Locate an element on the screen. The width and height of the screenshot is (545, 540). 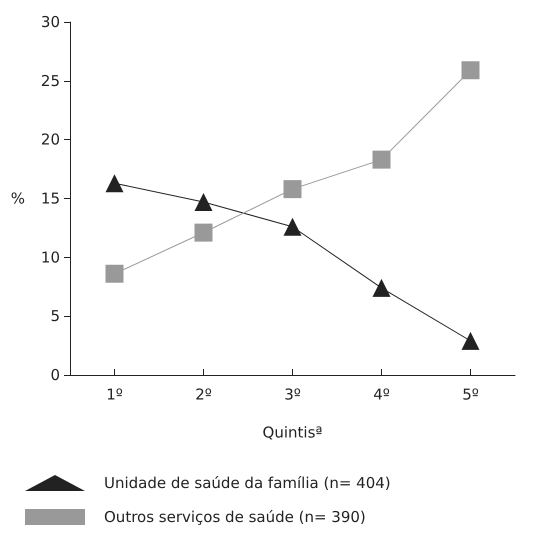
y-tick-label: 5 is located at coordinates (55, 316).